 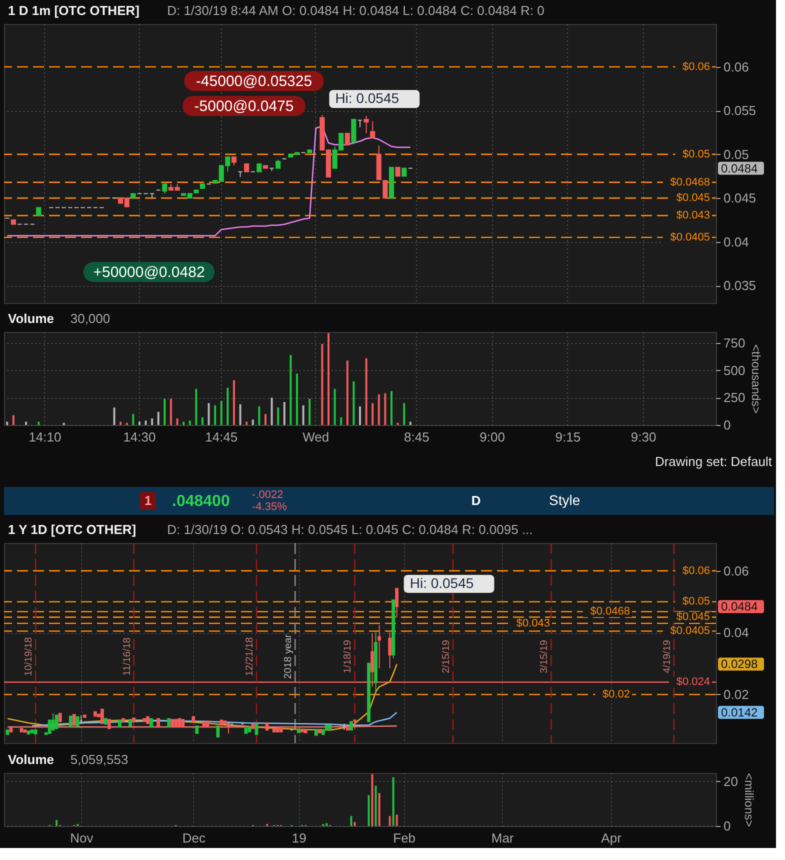 What do you see at coordinates (735, 342) in the screenshot?
I see `y-tick-label: 750` at bounding box center [735, 342].